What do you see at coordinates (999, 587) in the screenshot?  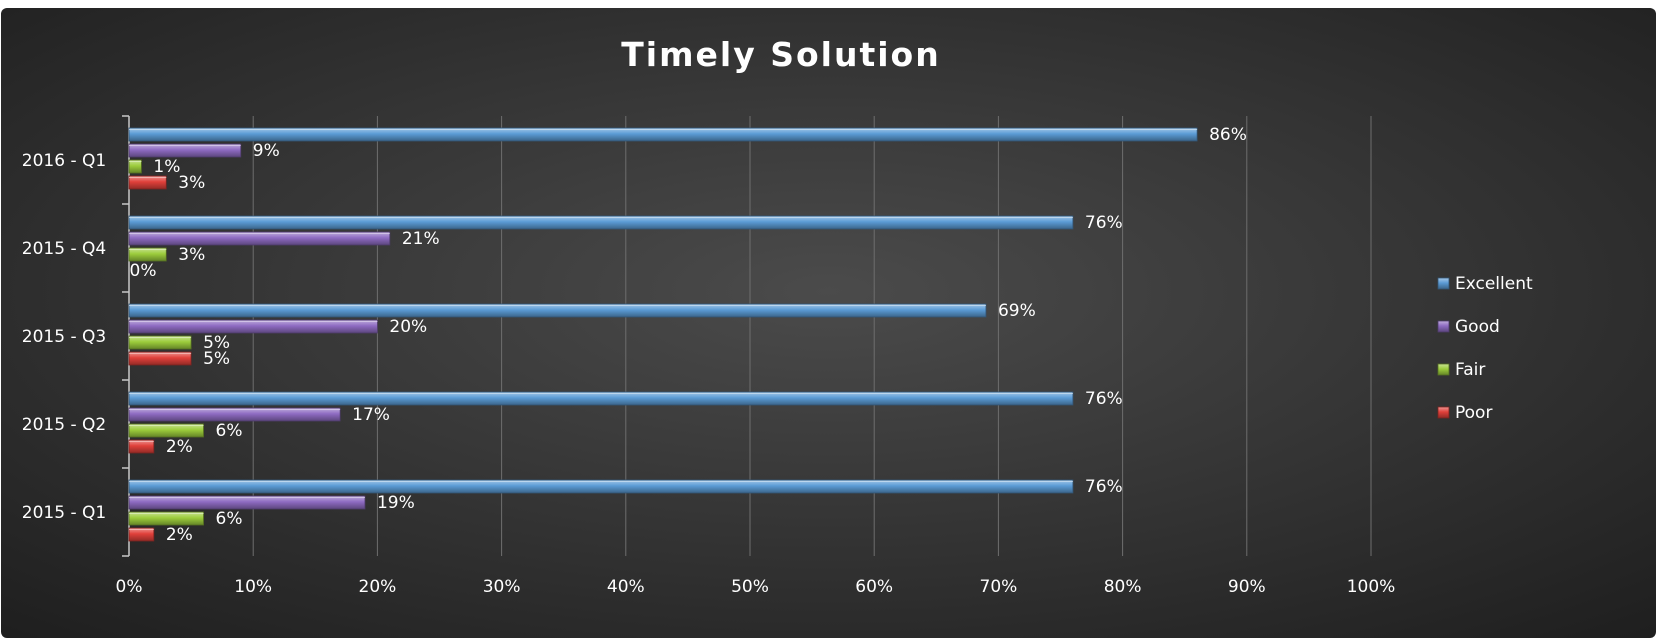 I see `x-tick-label: 70%` at bounding box center [999, 587].